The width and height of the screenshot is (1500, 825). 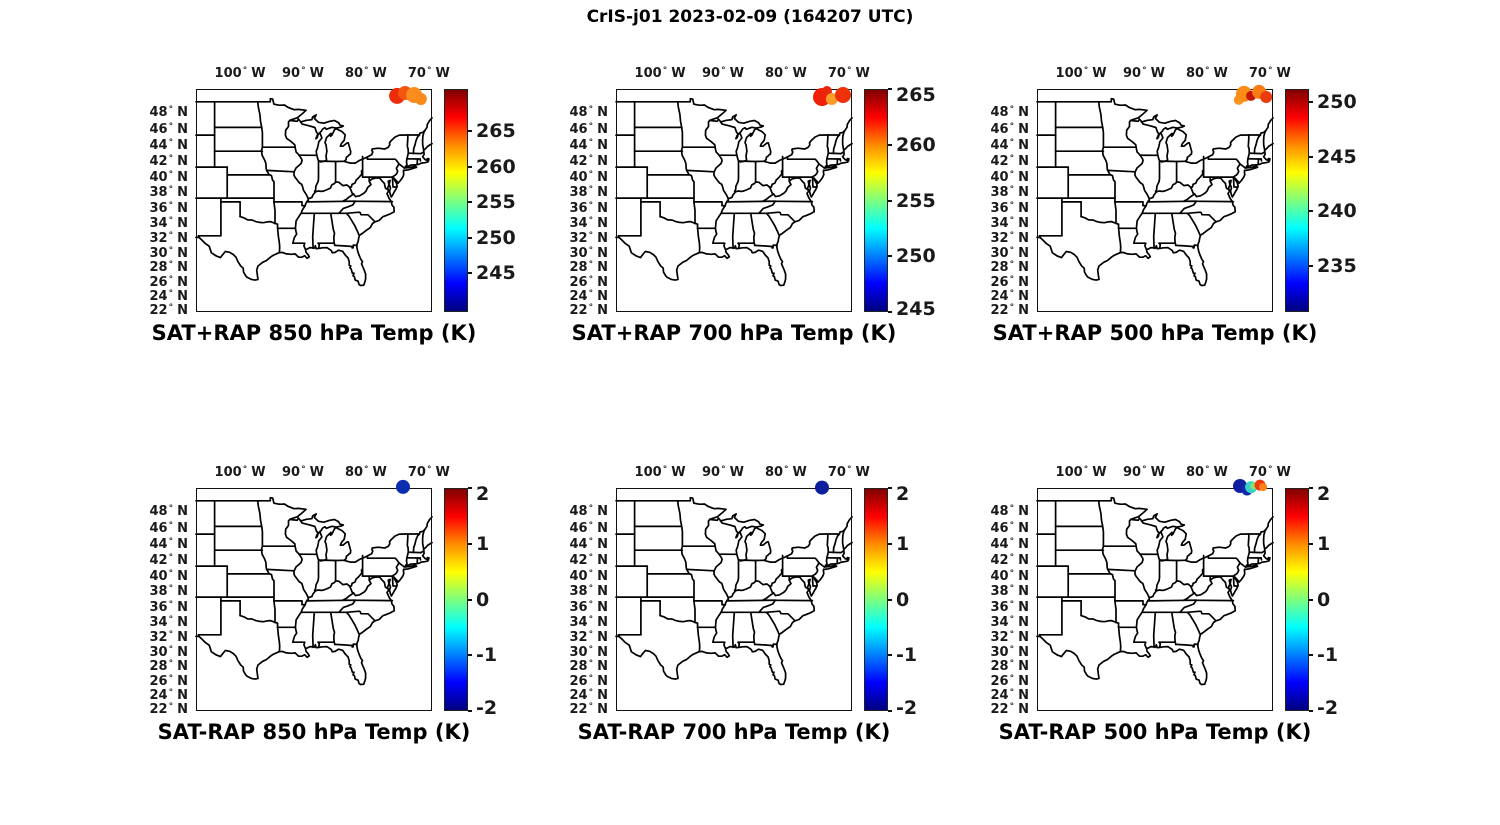 I want to click on lat-tick-label: 24° N, so click(x=985, y=295).